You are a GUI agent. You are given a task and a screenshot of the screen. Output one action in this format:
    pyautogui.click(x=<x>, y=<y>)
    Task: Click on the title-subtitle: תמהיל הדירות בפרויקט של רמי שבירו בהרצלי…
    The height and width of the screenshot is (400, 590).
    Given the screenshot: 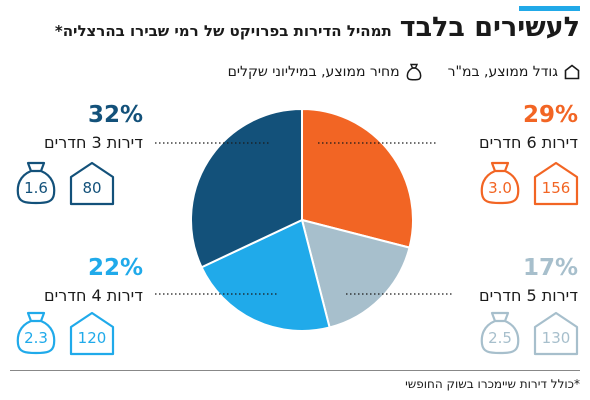 What is the action you would take?
    pyautogui.click(x=223, y=31)
    